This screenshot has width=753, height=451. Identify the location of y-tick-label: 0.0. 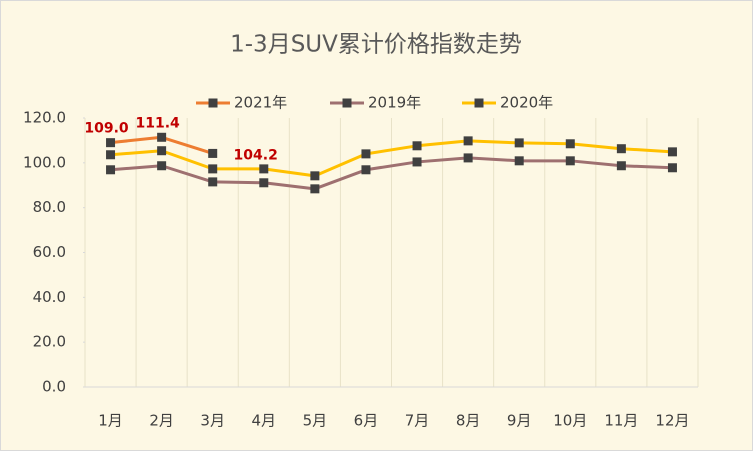
(54, 387).